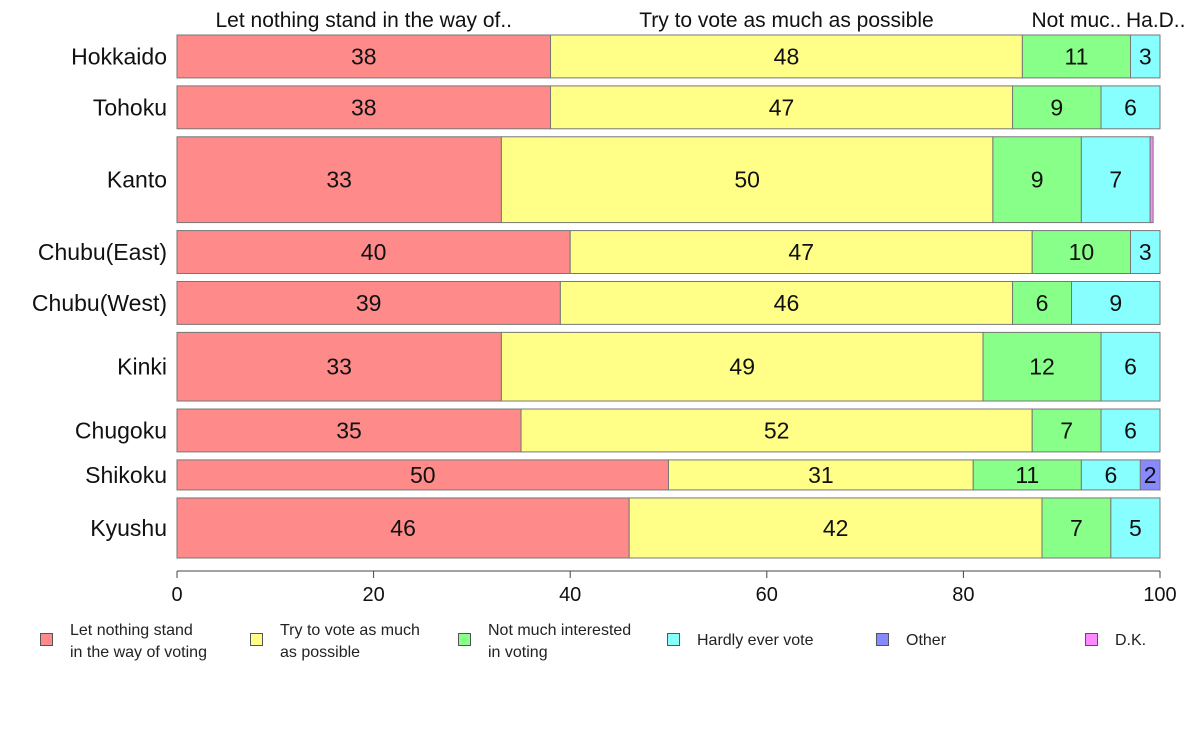  Describe the element at coordinates (130, 107) in the screenshot. I see `category-label: Tohoku` at that location.